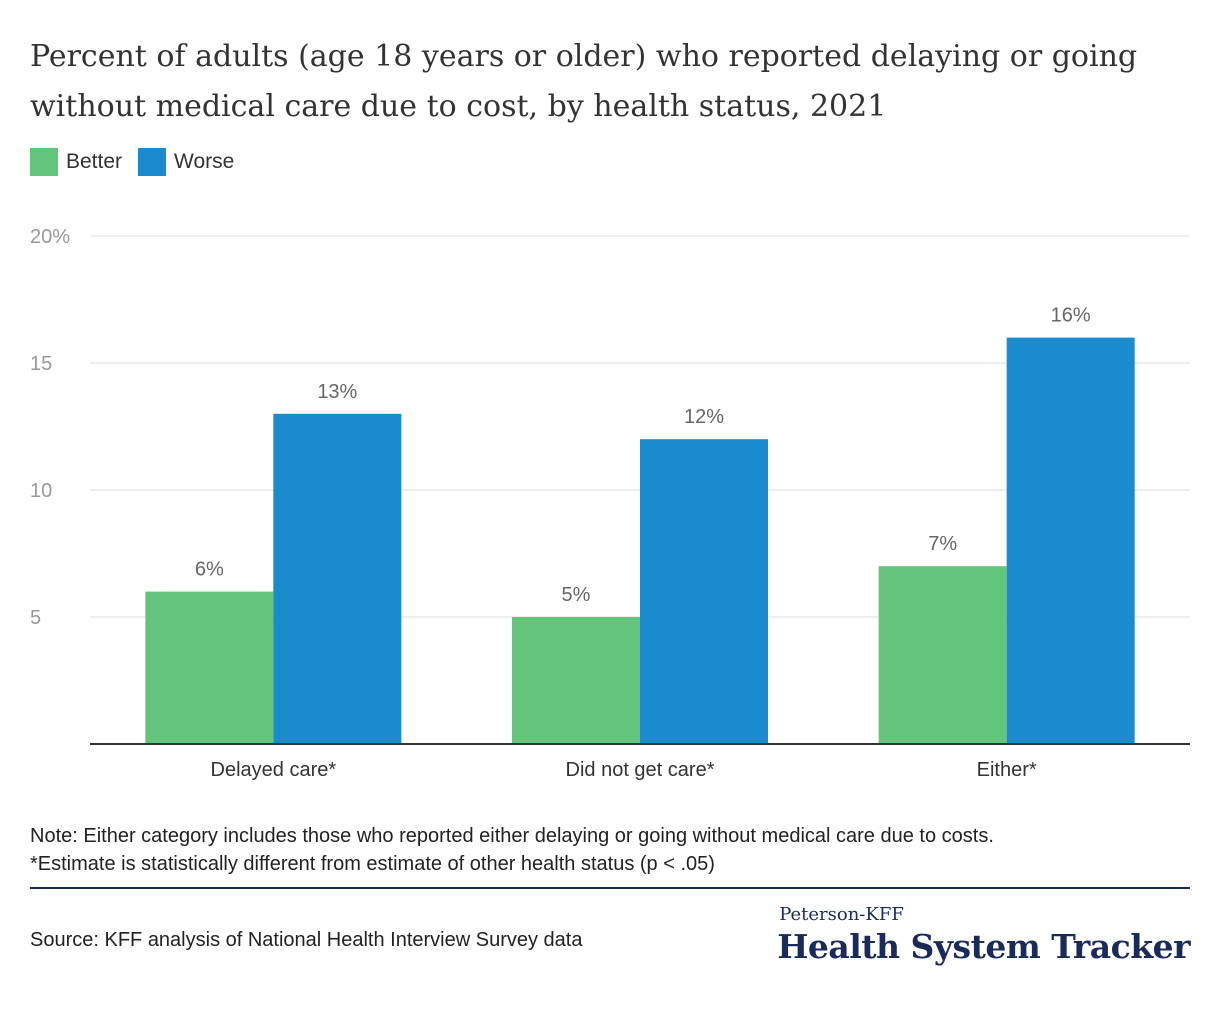 The height and width of the screenshot is (1020, 1220). I want to click on data-label: 7%, so click(942, 544).